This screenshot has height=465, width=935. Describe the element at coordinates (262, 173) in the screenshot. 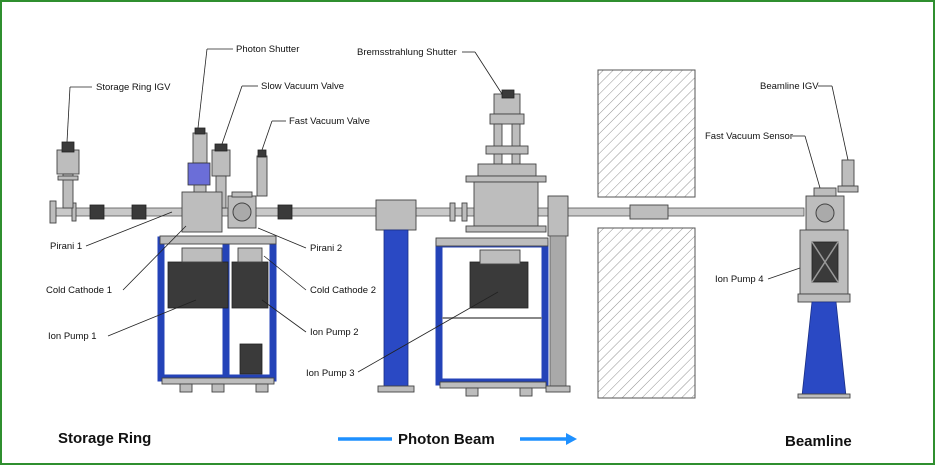

I see `fast-vacuum-valve` at that location.